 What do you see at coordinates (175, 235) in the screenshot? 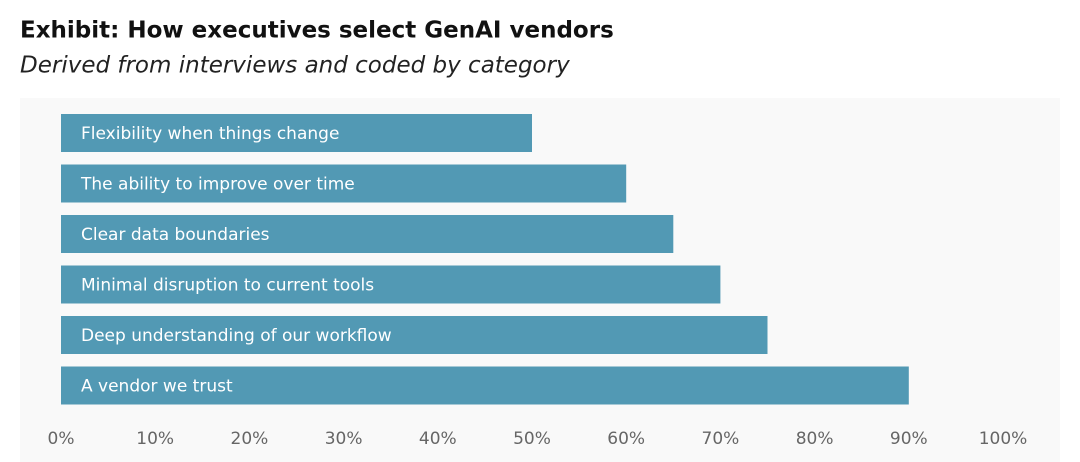
I see `bar-label: Clear data boundaries` at bounding box center [175, 235].